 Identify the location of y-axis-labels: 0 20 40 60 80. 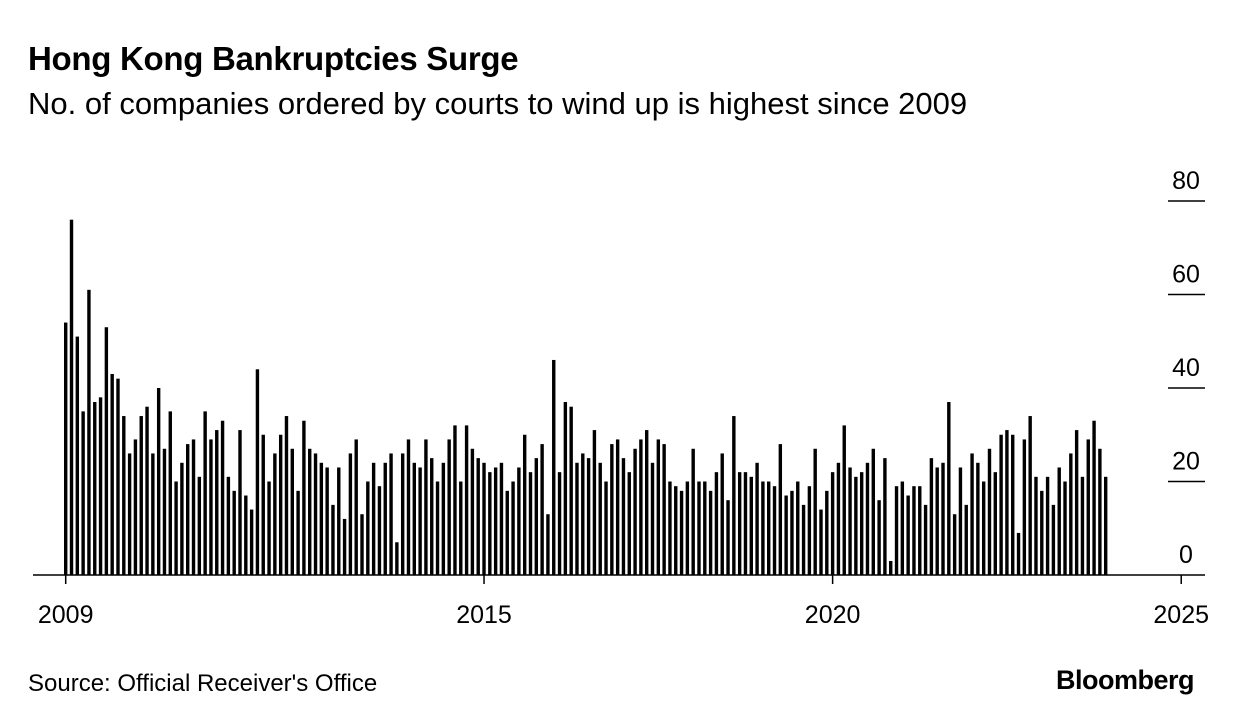
(1186, 368).